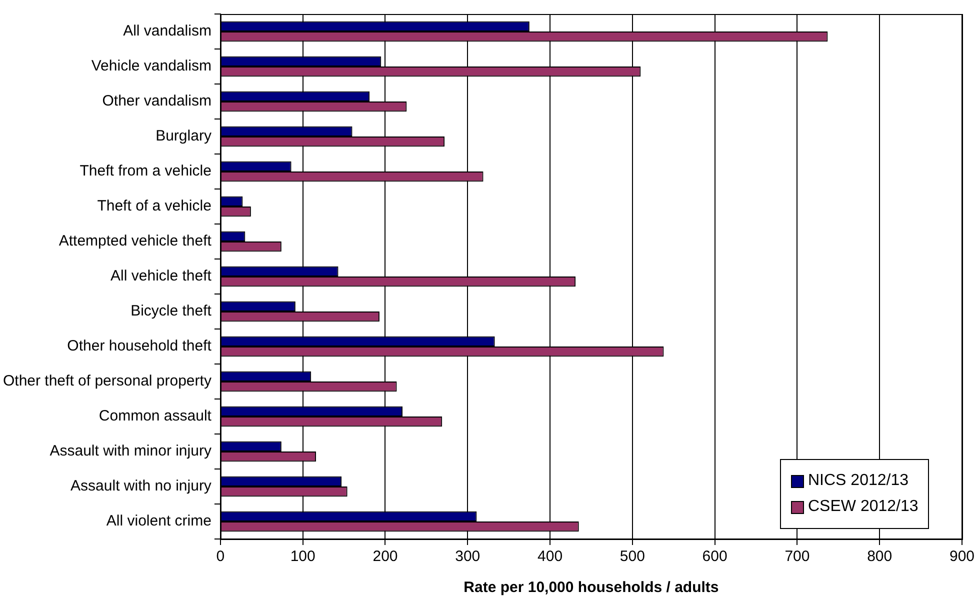  I want to click on y-tick-label: Assault with minor injury, so click(131, 451).